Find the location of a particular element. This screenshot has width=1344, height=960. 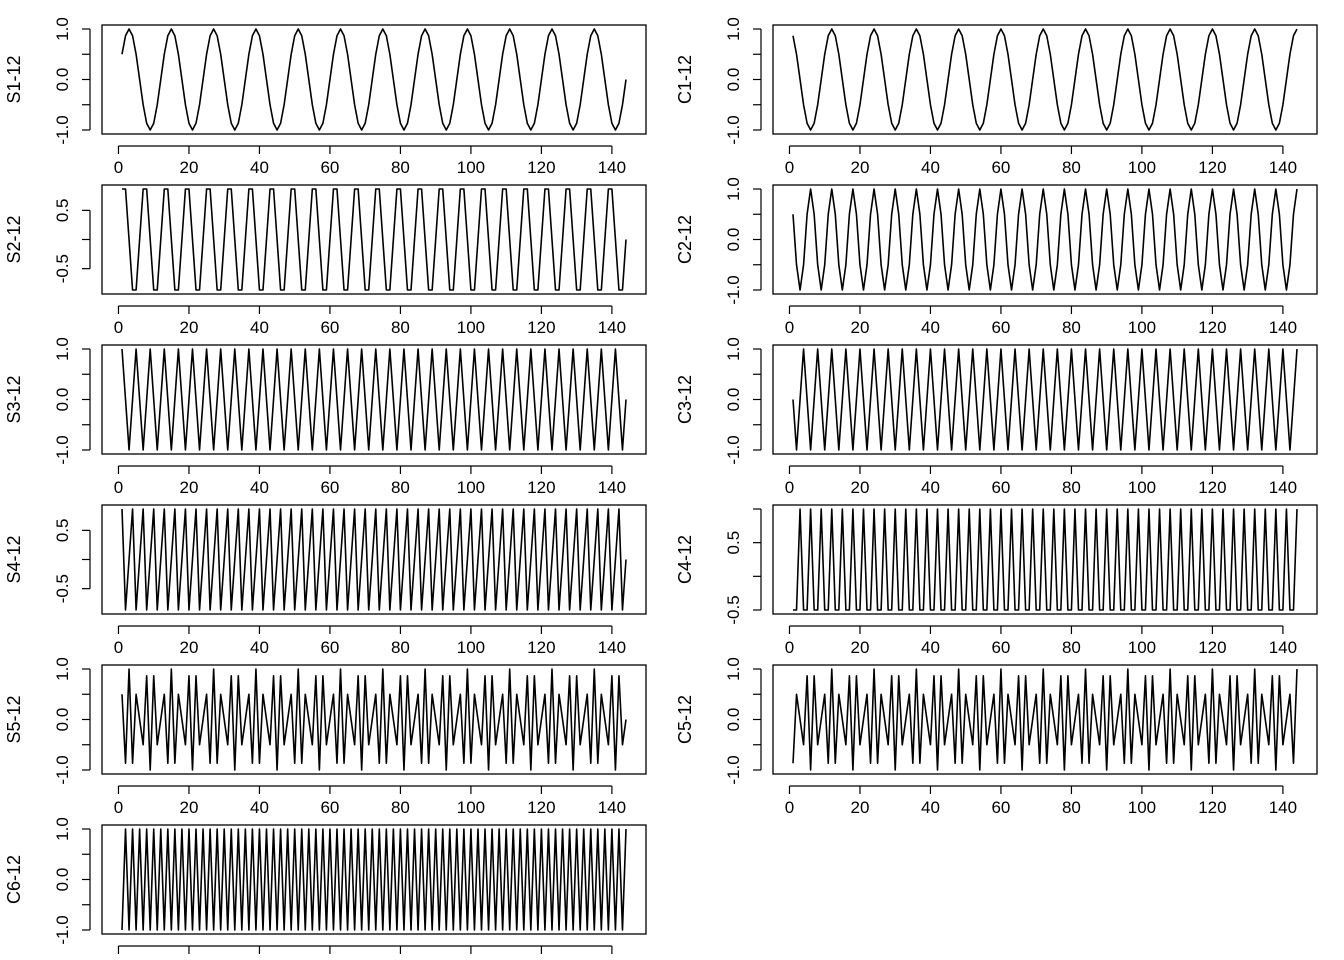

panel-c5: C5-12 -1.0 0.0 1.0 0 20 40 60 80 100 120 140 is located at coordinates (996, 737).